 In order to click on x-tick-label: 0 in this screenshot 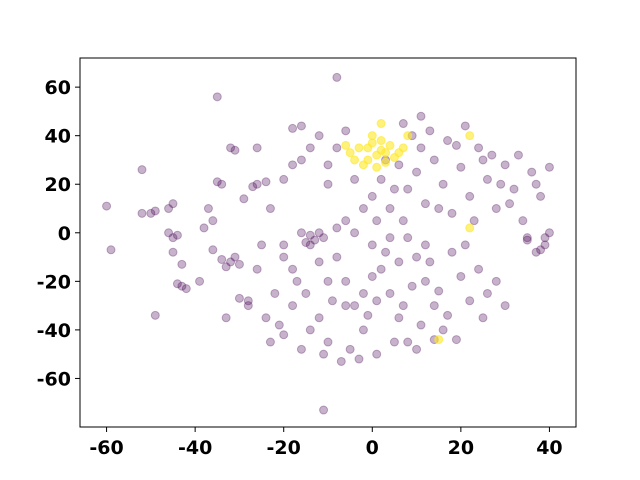, I will do `click(372, 448)`.